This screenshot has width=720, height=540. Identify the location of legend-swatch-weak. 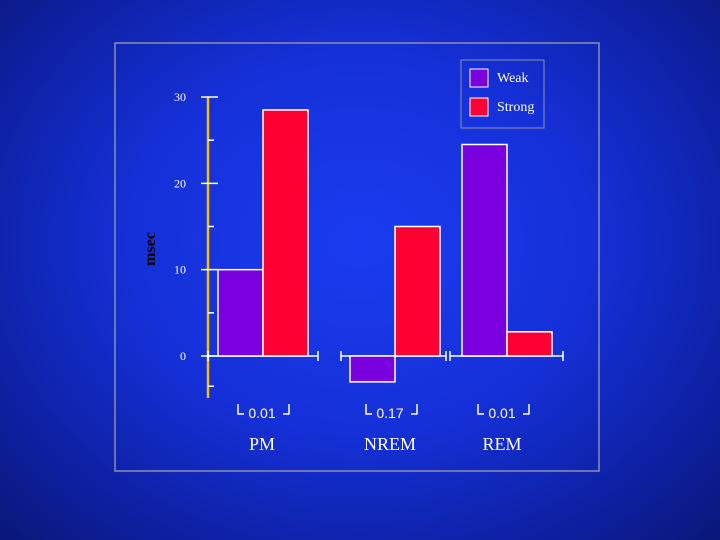
(479, 78).